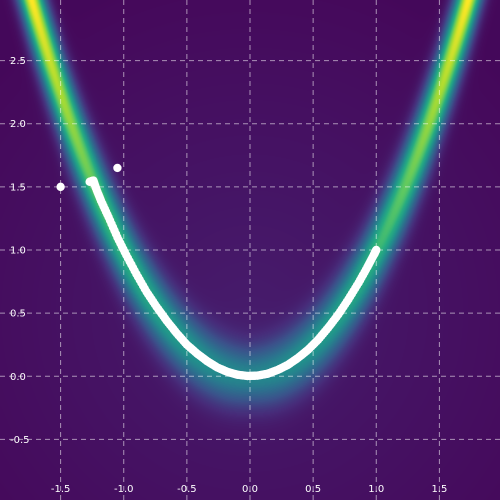 The height and width of the screenshot is (500, 500). What do you see at coordinates (20, 440) in the screenshot?
I see `y-tick-label-0: -0.5` at bounding box center [20, 440].